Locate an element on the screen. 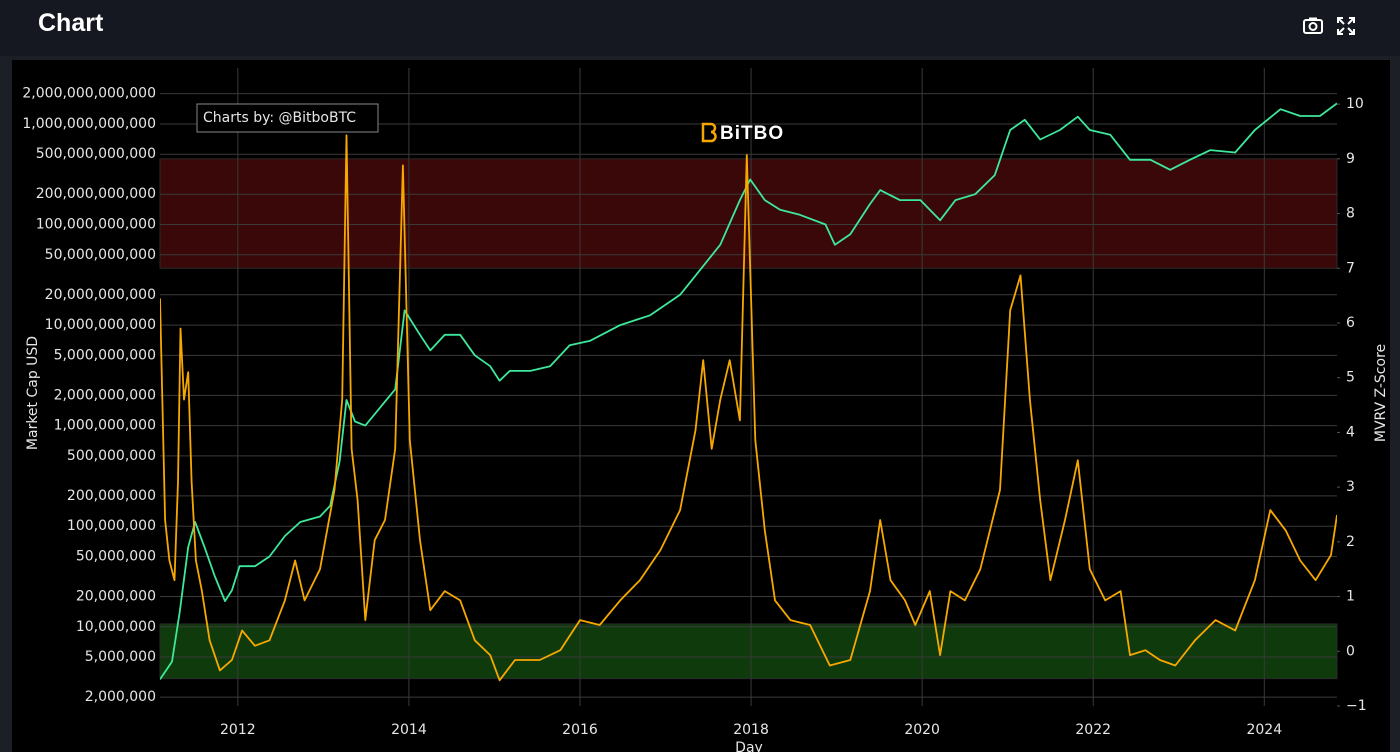  x-tick-label: 2022 is located at coordinates (1093, 730).